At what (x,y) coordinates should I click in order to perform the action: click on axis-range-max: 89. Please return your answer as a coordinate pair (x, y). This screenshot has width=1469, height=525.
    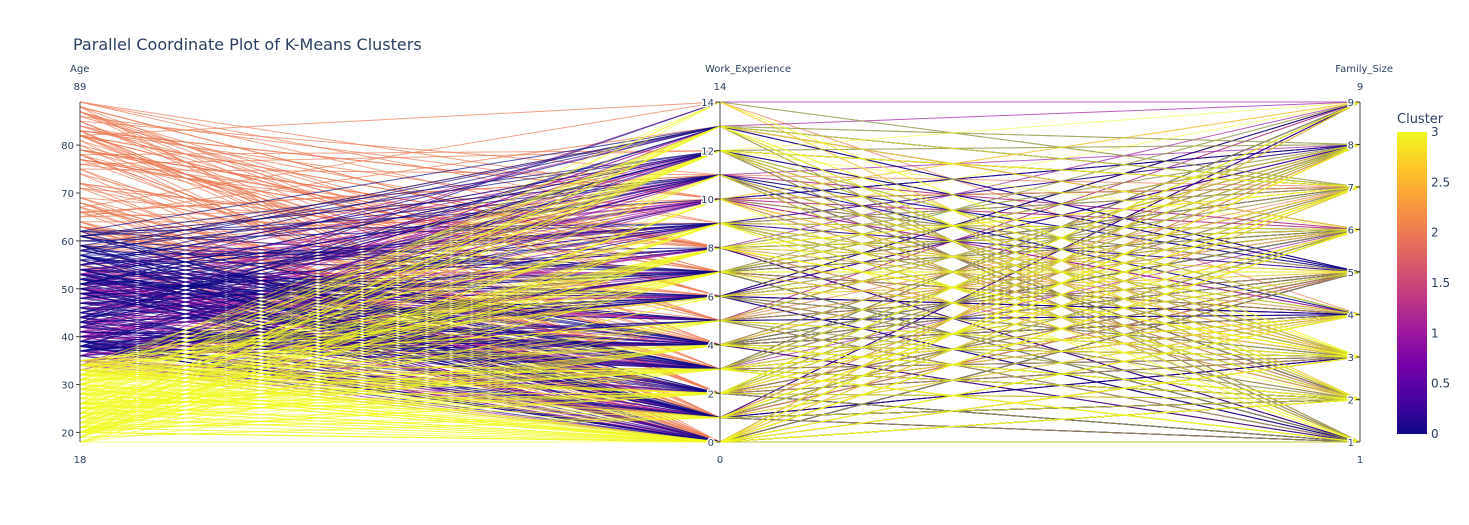
    Looking at the image, I should click on (80, 87).